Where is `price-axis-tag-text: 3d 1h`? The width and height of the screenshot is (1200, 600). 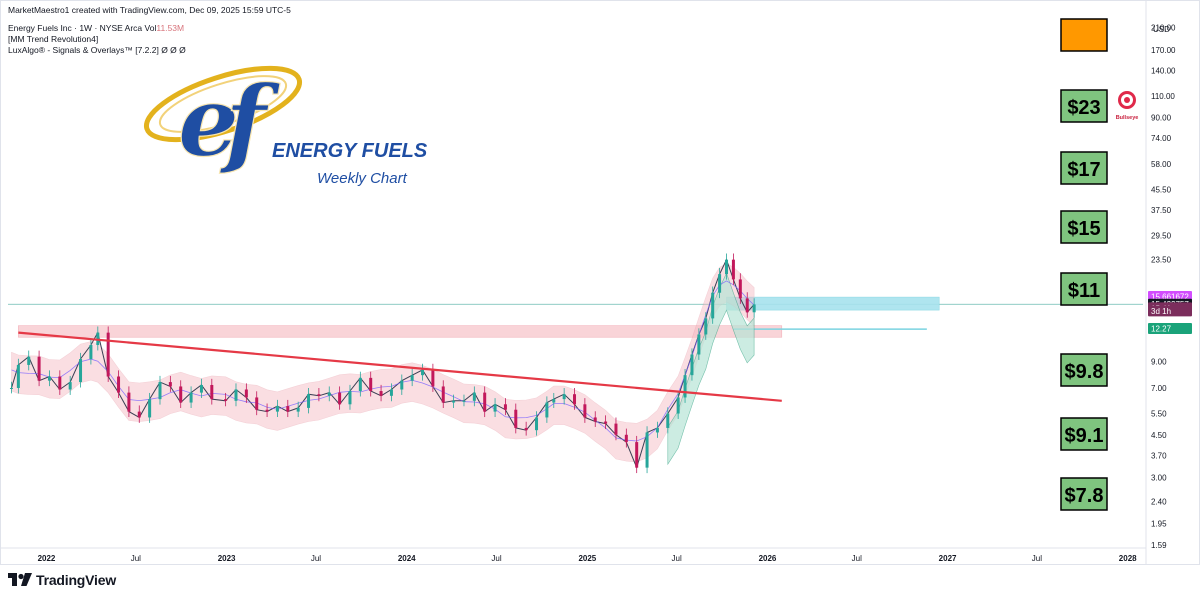 price-axis-tag-text: 3d 1h is located at coordinates (1161, 311).